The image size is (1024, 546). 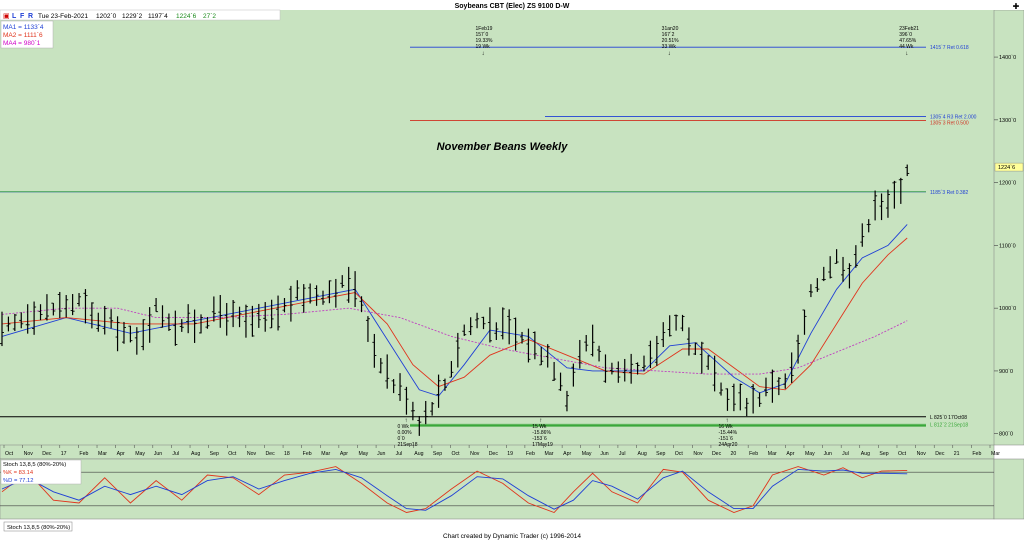 I want to click on time-label-bottom: 15 Wk, so click(x=539, y=427).